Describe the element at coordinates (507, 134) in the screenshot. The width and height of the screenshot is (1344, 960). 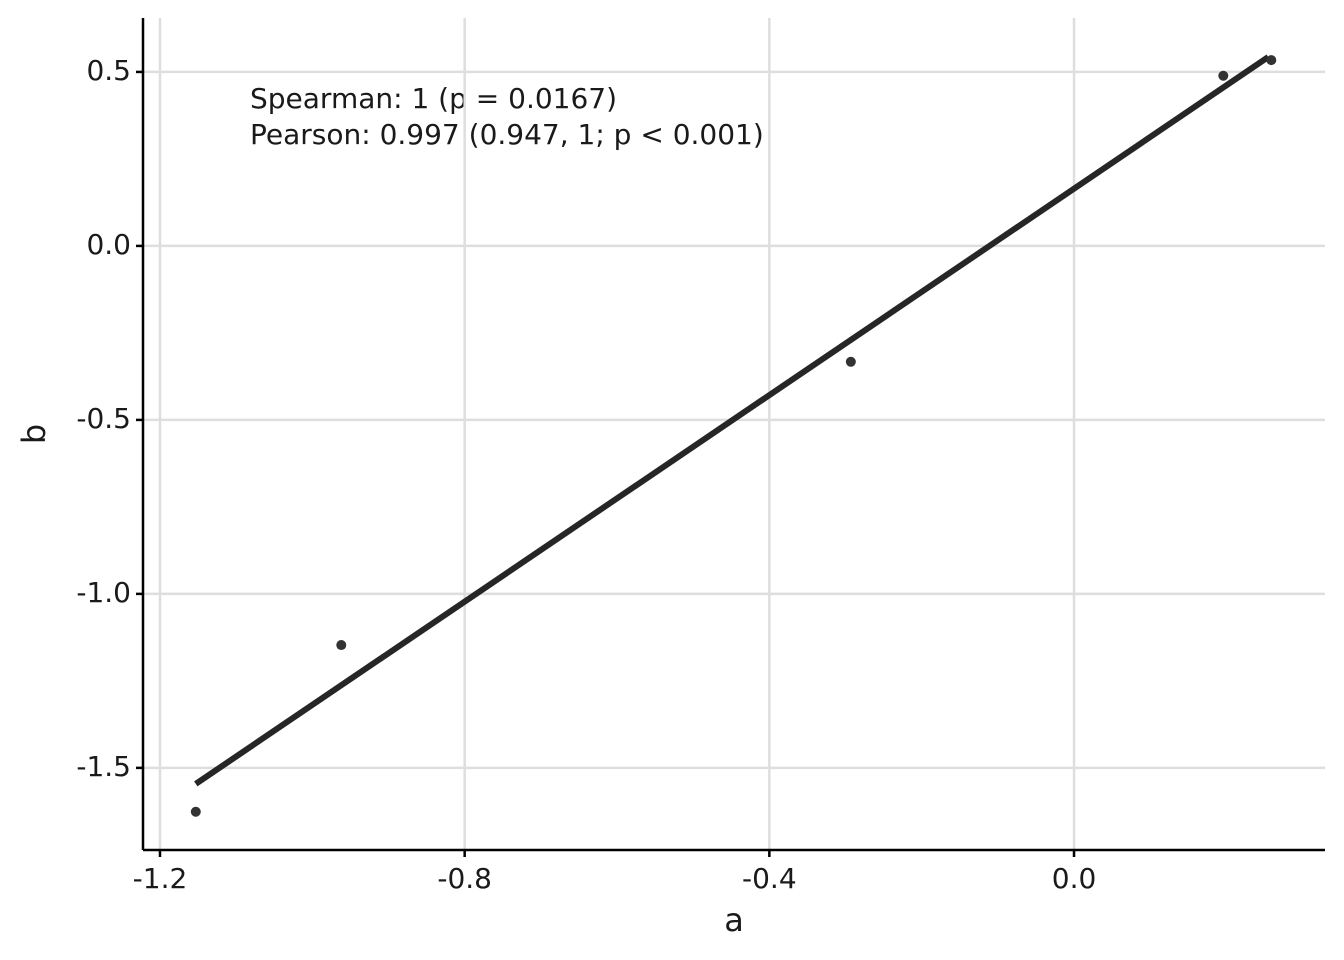
I see `annotation: Pearson: 0.997 (0.947, 1; p < 0.001)` at that location.